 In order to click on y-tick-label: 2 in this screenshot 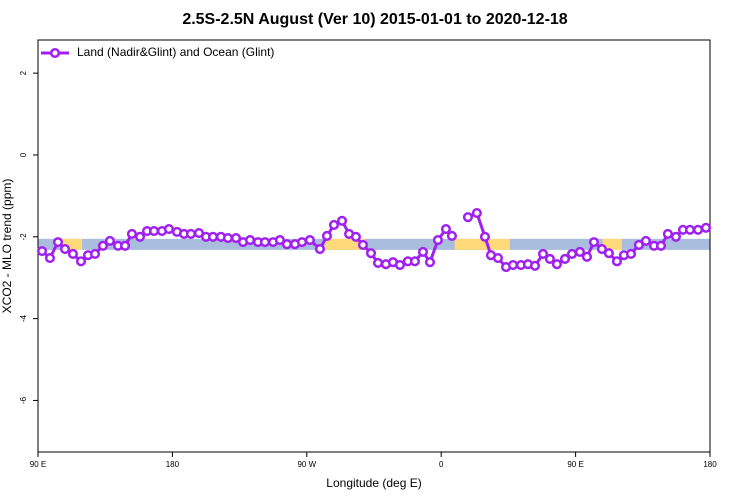, I will do `click(23, 72)`.